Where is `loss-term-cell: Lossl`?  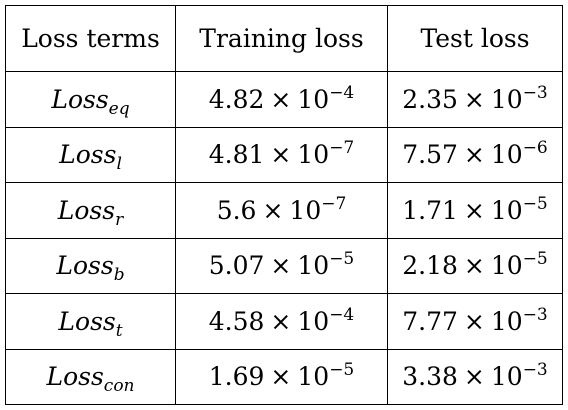 loss-term-cell: Lossl is located at coordinates (90, 154).